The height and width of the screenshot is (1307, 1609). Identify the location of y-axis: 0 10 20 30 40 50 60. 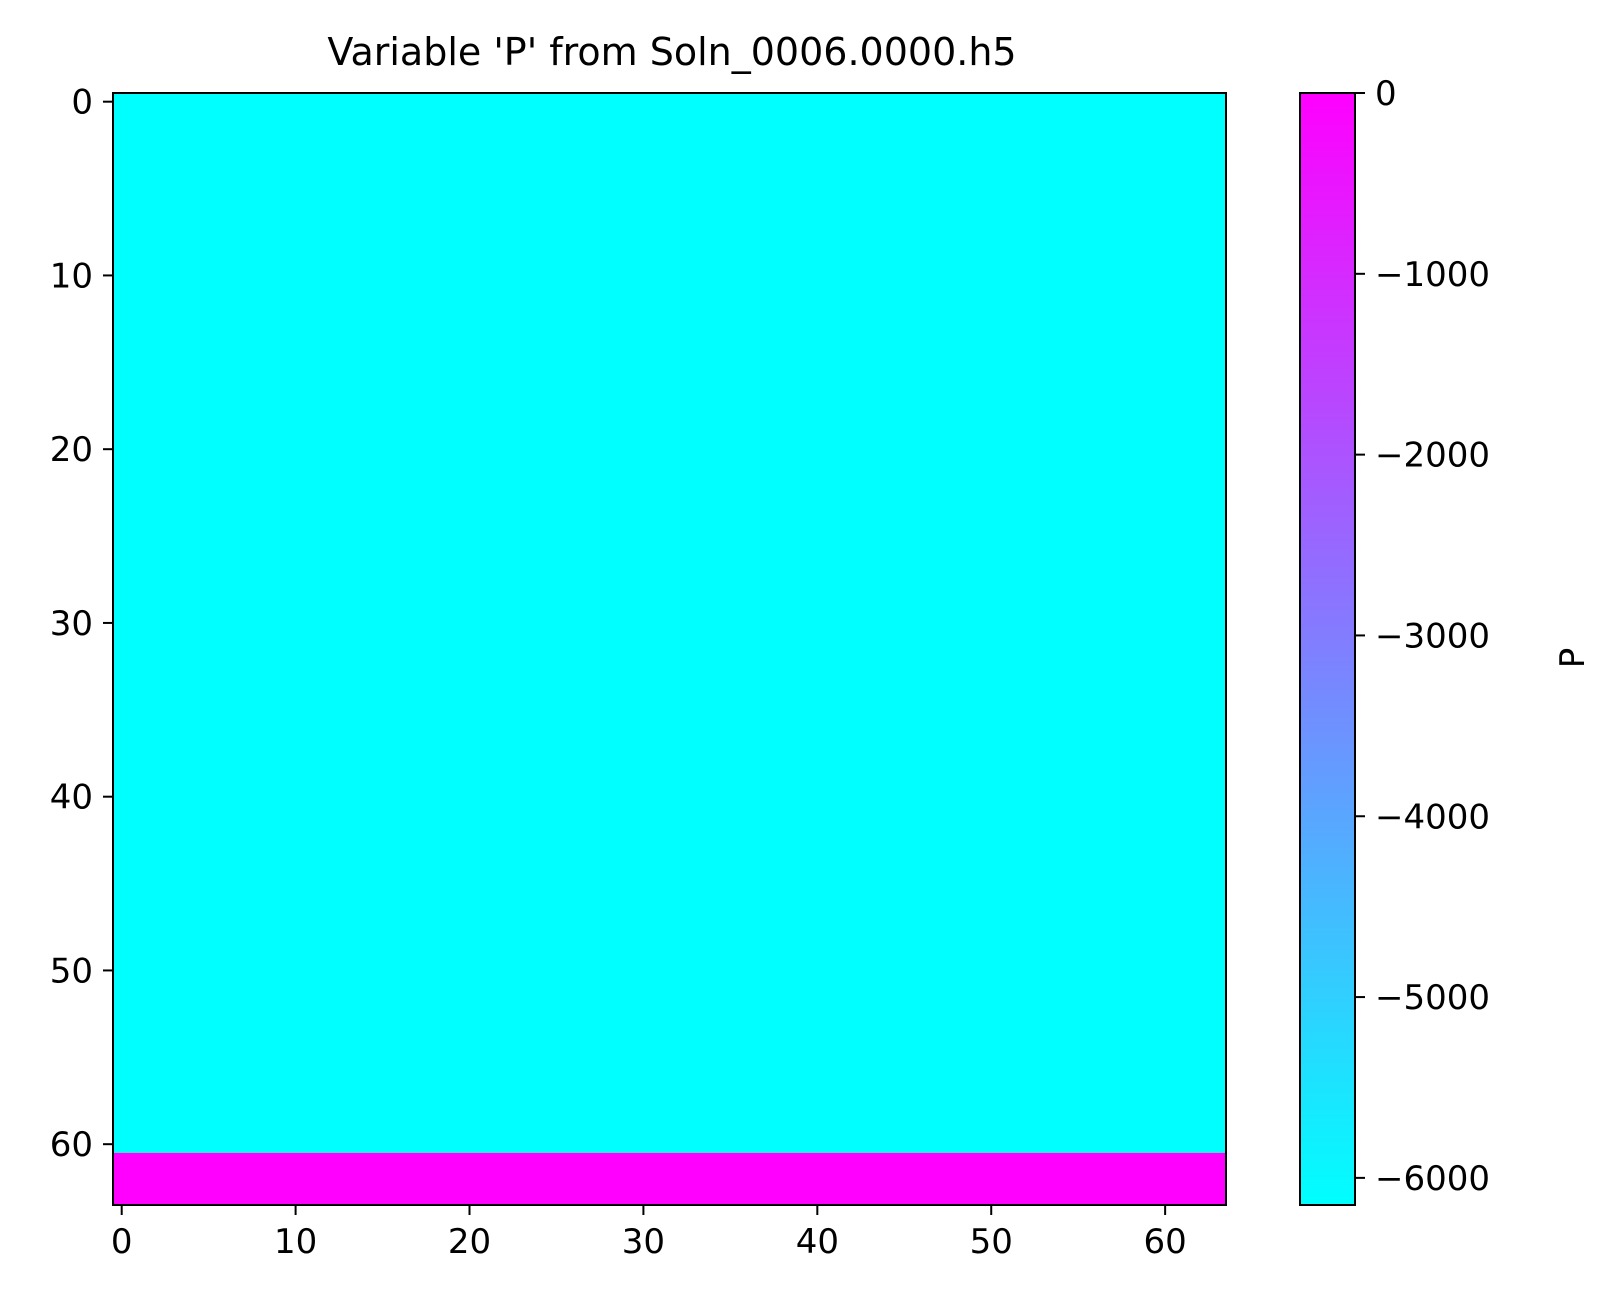
(81, 624).